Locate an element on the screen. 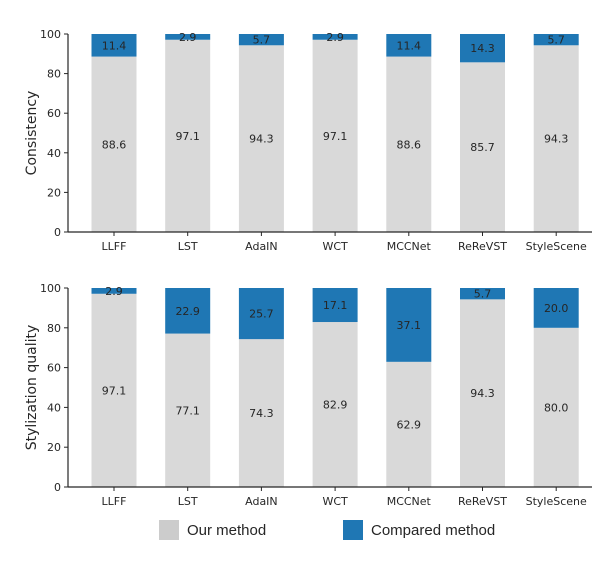 The width and height of the screenshot is (610, 561). bar-label-ours-stylescene: 80.0 is located at coordinates (556, 407).